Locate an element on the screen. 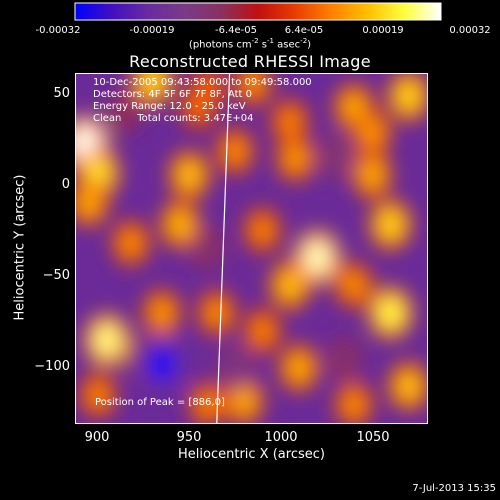 This screenshot has height=500, width=500. x-tick-label: 900 is located at coordinates (97, 437).